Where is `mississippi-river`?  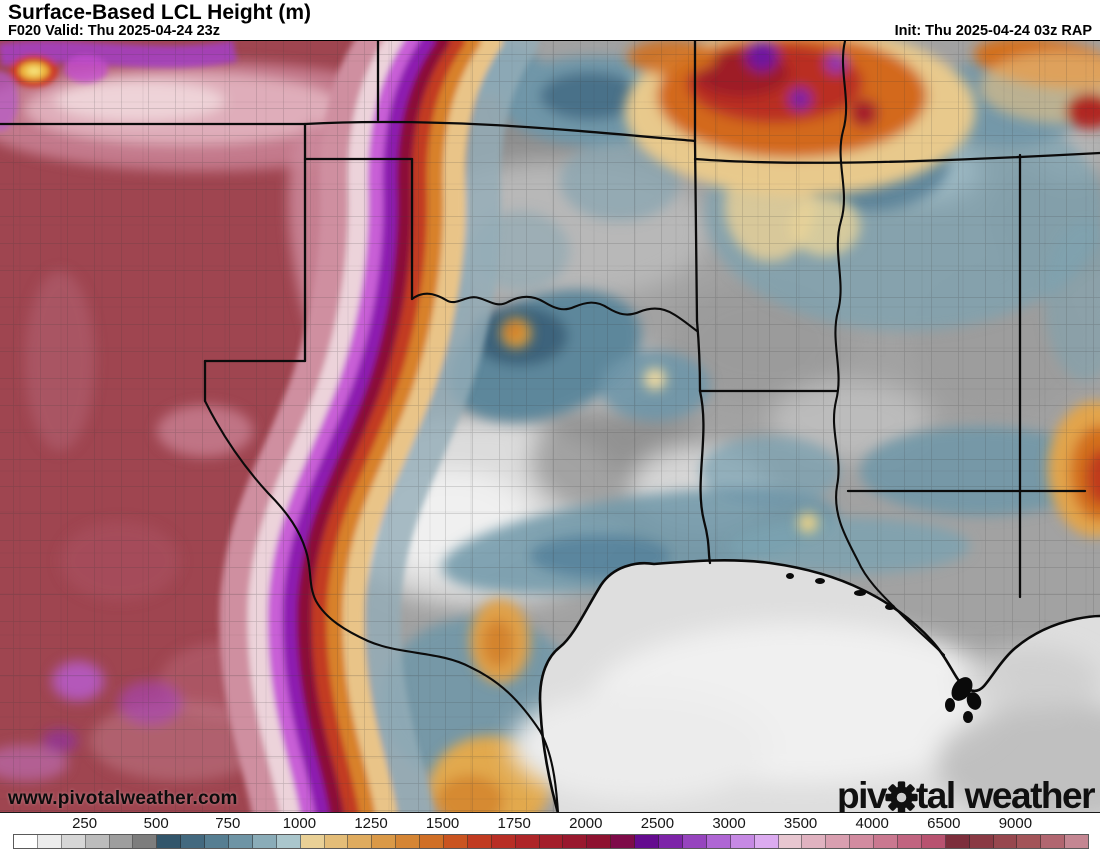 mississippi-river is located at coordinates (889, 349).